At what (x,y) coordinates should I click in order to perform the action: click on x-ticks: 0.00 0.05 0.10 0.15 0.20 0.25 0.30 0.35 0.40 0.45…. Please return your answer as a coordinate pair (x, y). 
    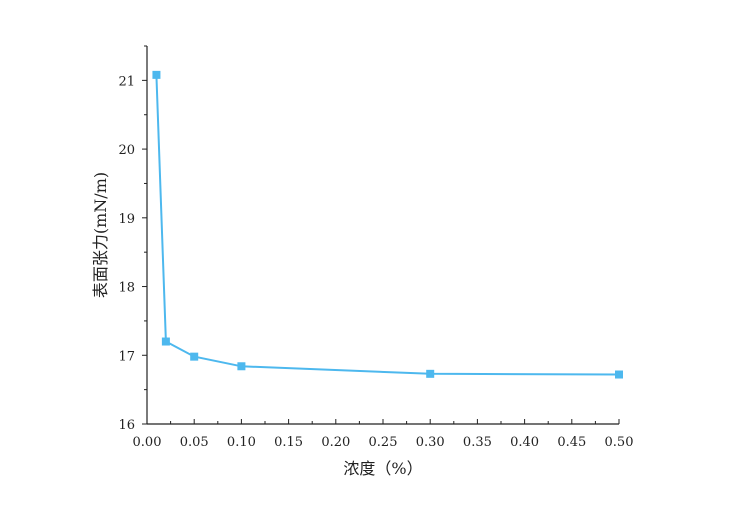
    Looking at the image, I should click on (383, 434).